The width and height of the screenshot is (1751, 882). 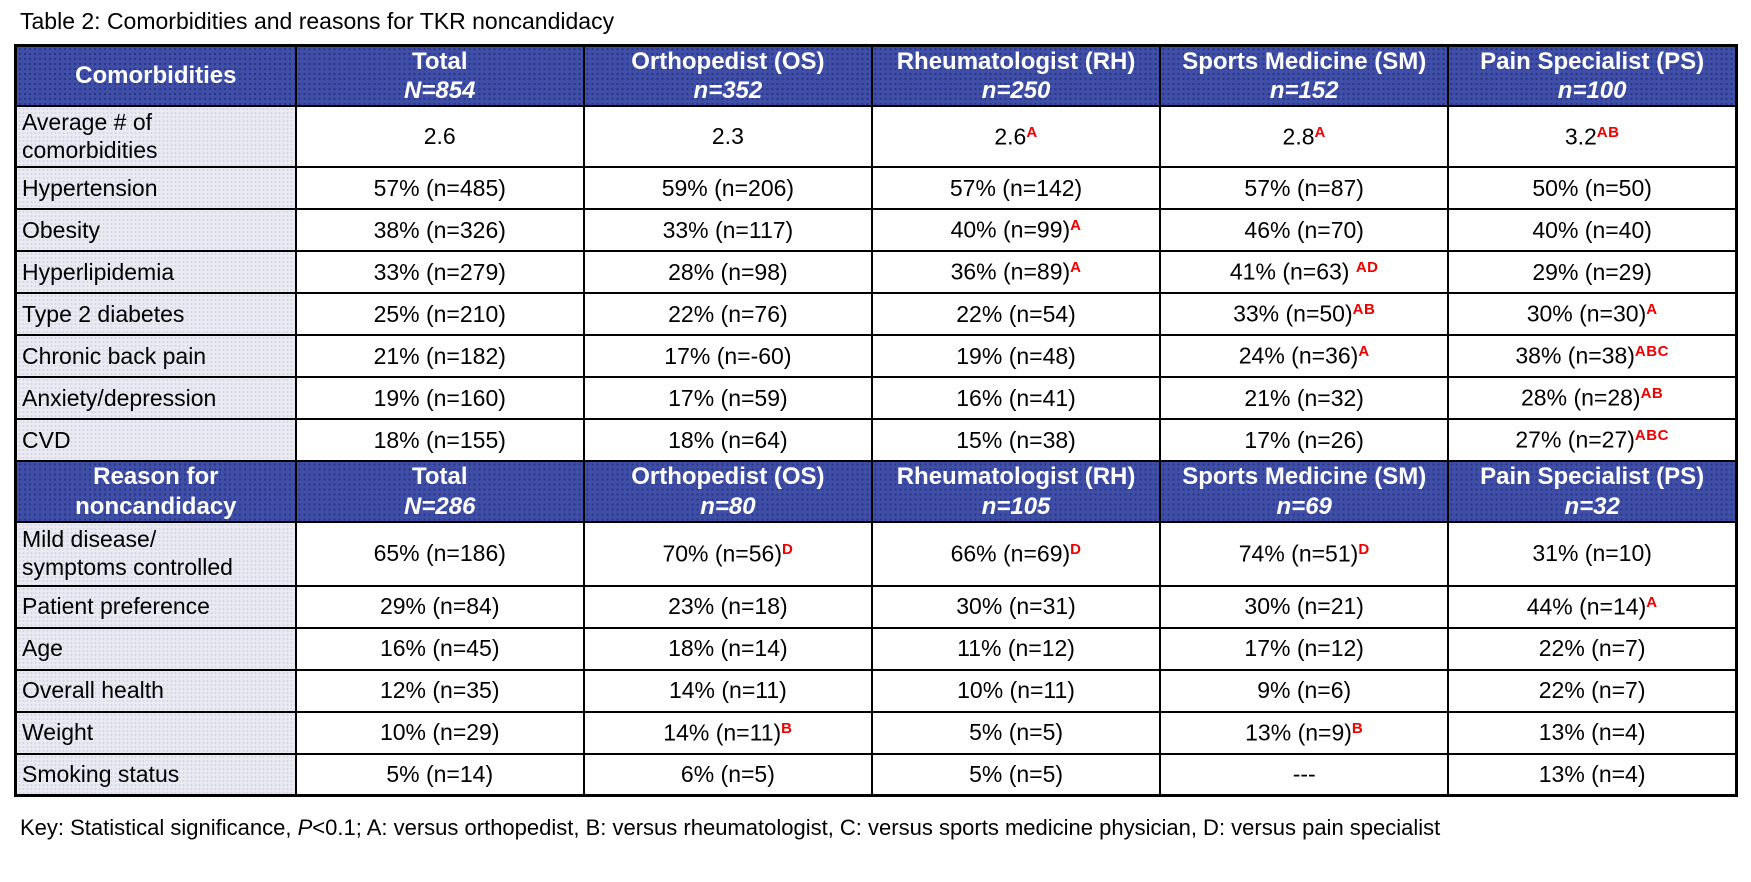 What do you see at coordinates (155, 732) in the screenshot?
I see `row-label: Weight` at bounding box center [155, 732].